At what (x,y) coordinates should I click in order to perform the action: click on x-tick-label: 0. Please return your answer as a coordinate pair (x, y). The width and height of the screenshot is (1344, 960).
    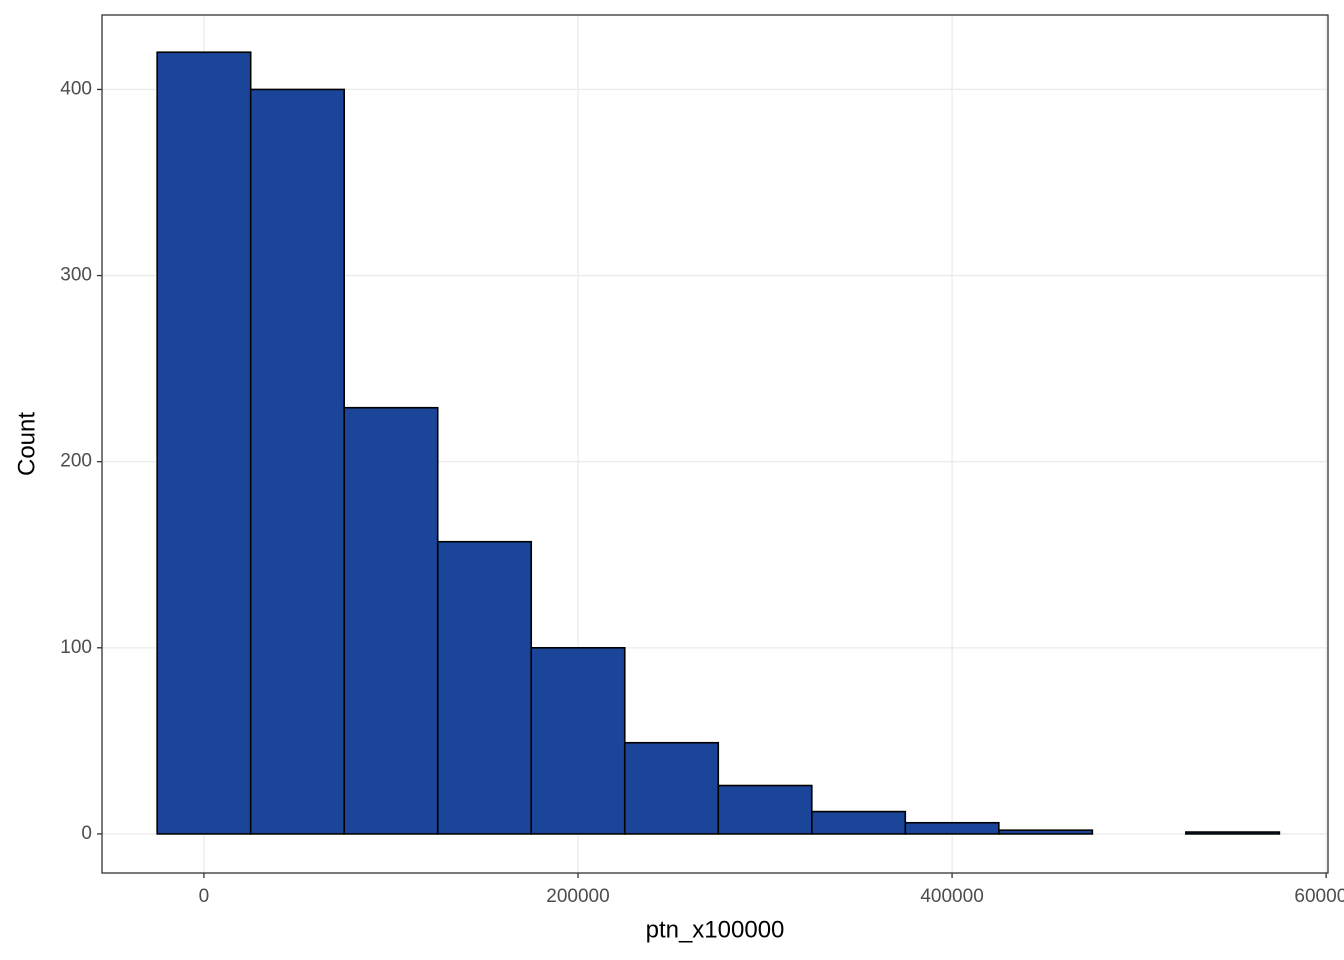
    Looking at the image, I should click on (204, 896).